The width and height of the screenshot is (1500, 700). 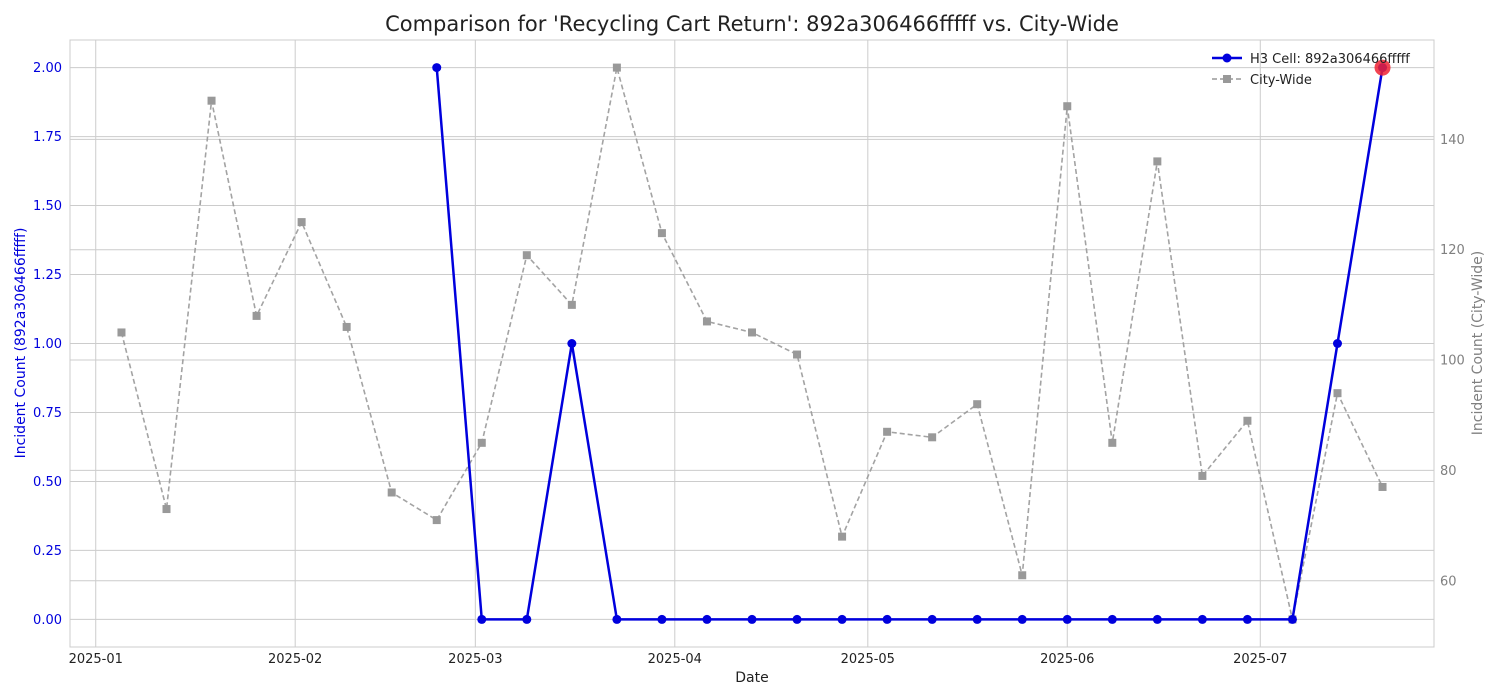 I want to click on x-axis-label: Date, so click(x=751, y=678).